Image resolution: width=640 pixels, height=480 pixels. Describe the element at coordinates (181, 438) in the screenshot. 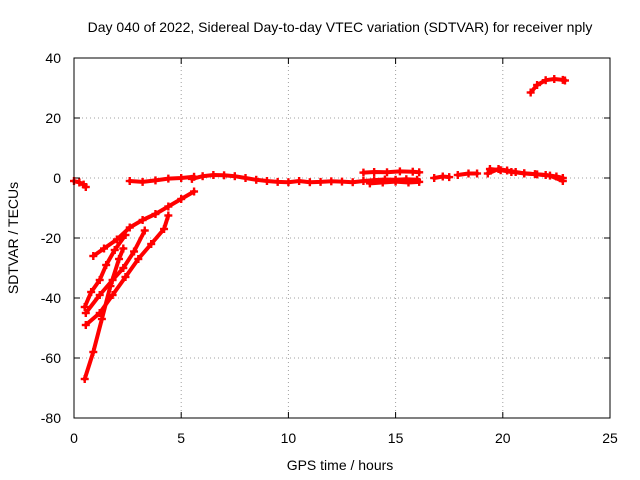

I see `x-tick-label: 5` at that location.